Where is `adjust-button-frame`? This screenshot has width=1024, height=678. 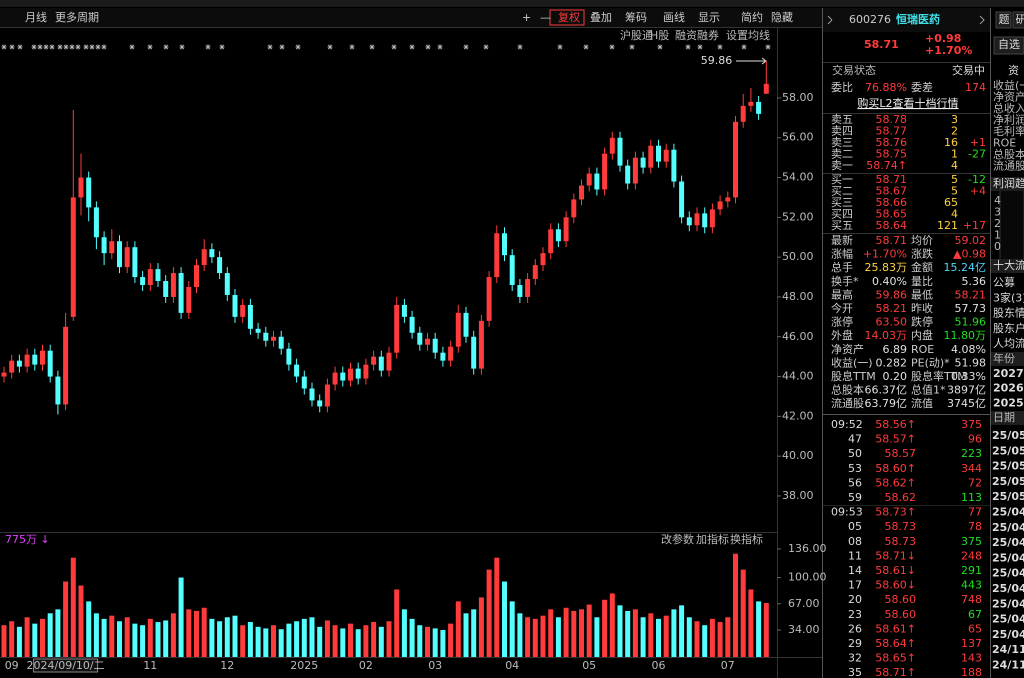 adjust-button-frame is located at coordinates (567, 17).